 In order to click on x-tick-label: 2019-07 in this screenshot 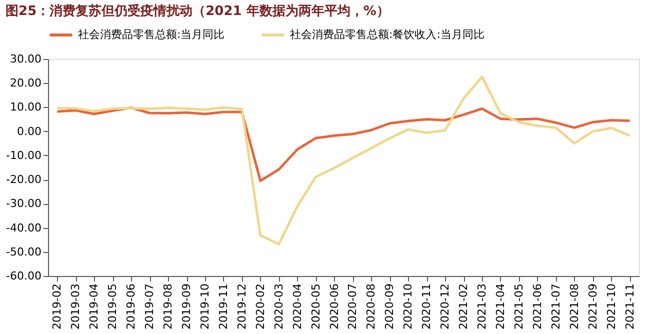, I will do `click(149, 307)`.